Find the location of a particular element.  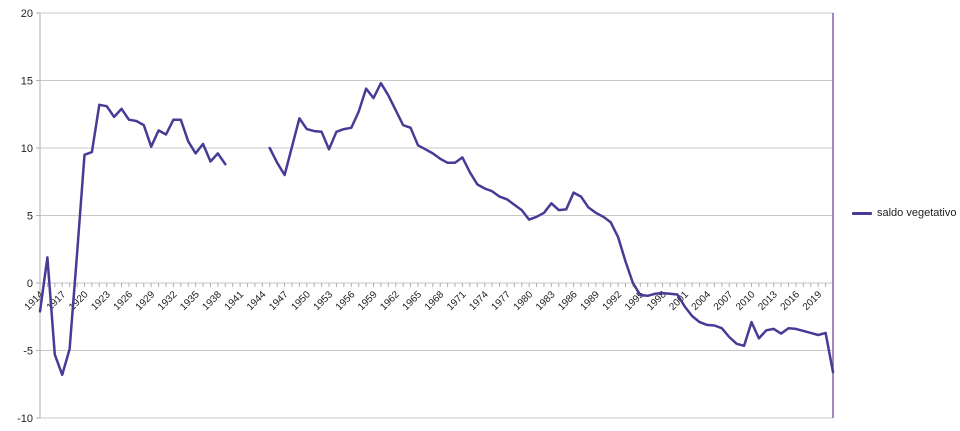

x-axis-label-1983: 1983 is located at coordinates (546, 301).